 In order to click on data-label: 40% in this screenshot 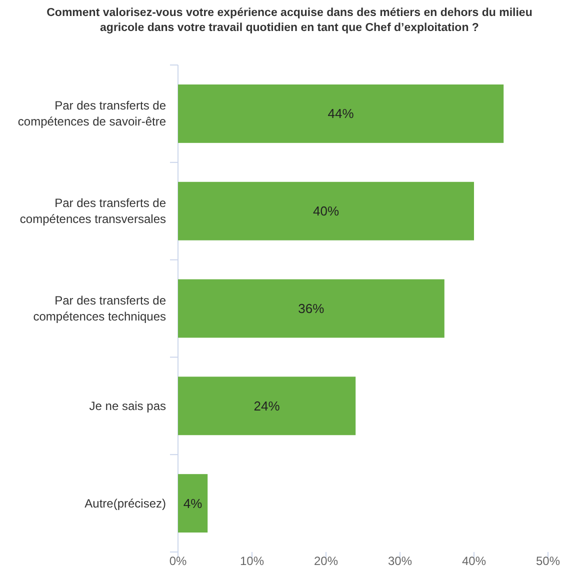, I will do `click(326, 211)`.